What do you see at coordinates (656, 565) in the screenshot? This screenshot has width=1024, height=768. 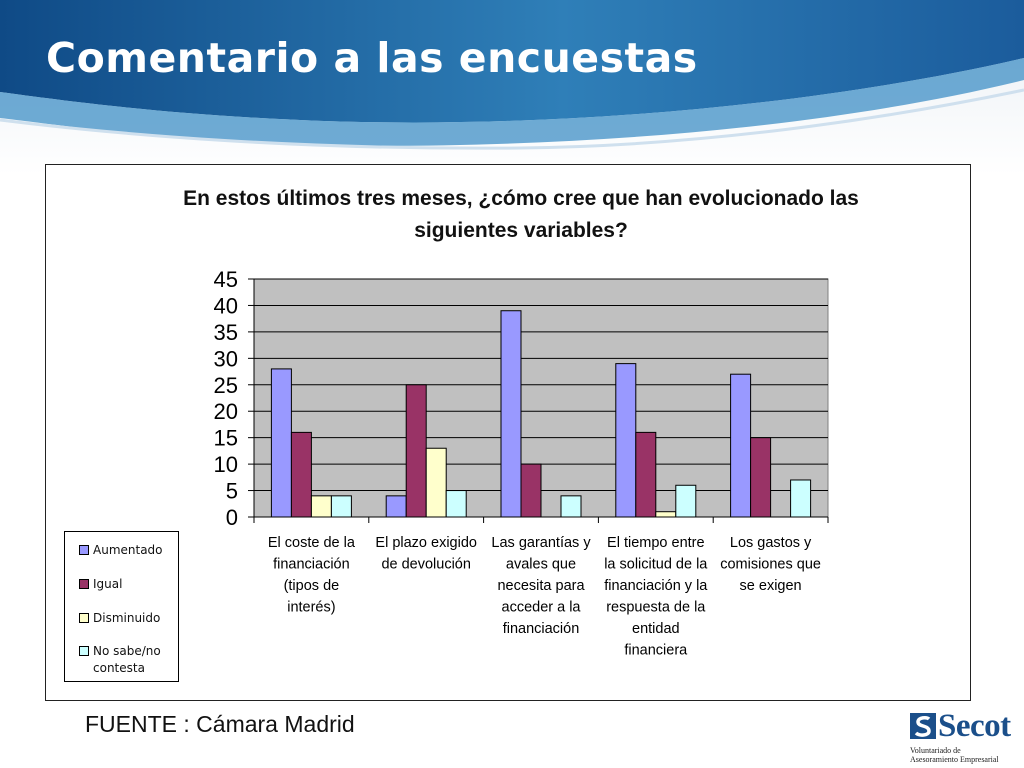 I see `category-label: la solicitud de la` at bounding box center [656, 565].